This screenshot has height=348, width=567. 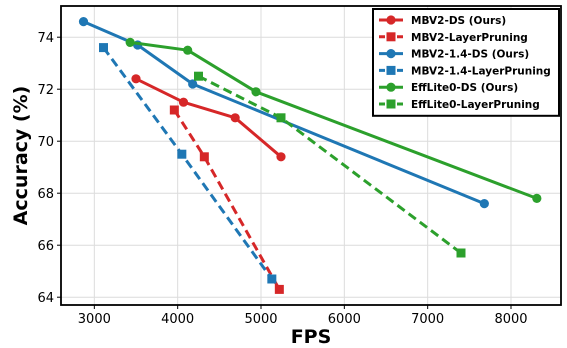 I want to click on legend-label: MBV2-1.4-LayerPruning, so click(x=481, y=71).